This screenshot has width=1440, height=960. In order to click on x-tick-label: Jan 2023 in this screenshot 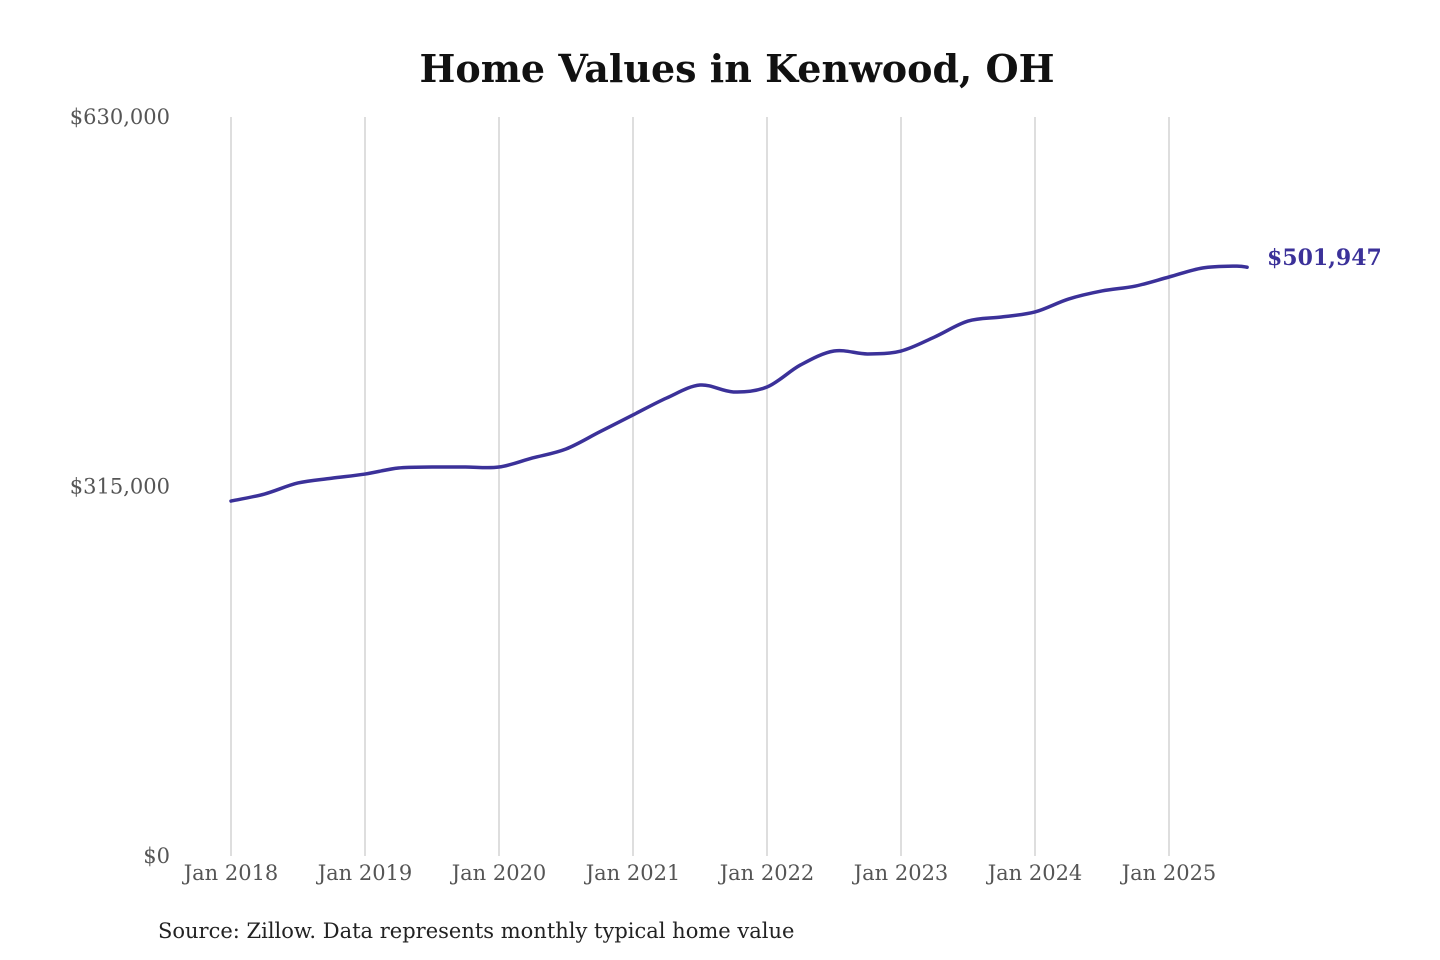, I will do `click(900, 873)`.